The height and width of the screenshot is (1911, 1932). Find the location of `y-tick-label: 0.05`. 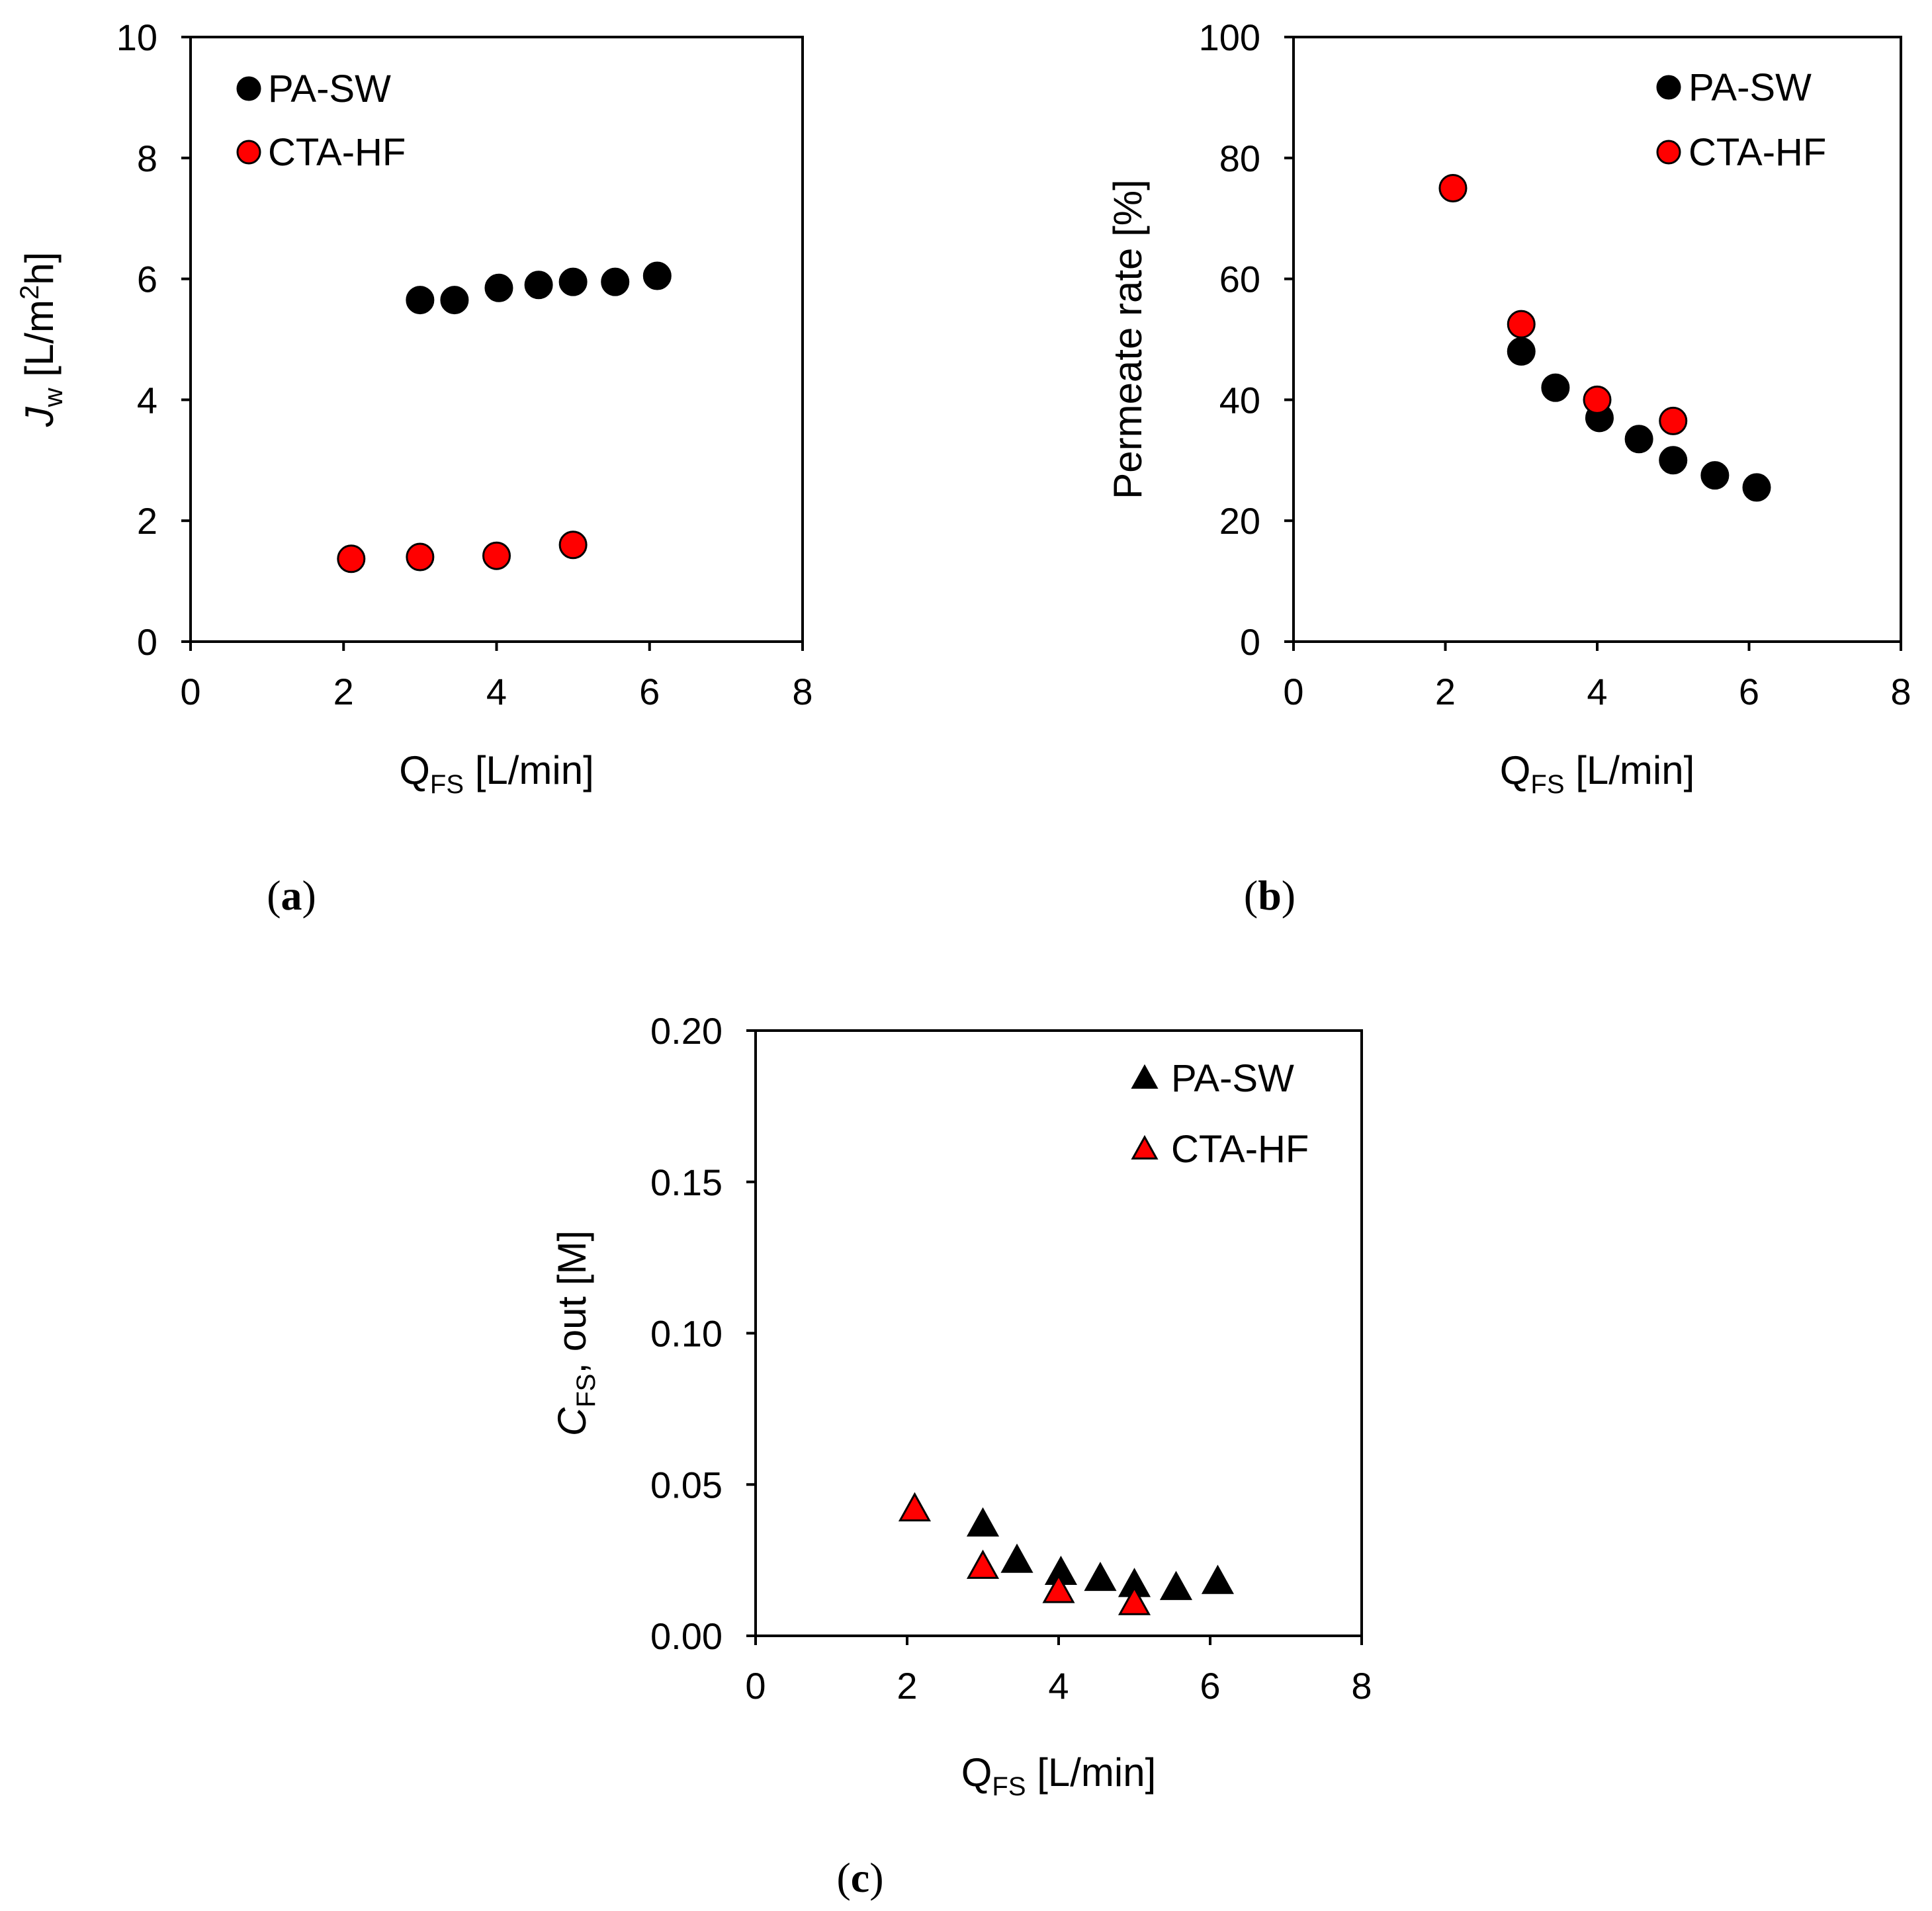

y-tick-label: 0.05 is located at coordinates (686, 1485).